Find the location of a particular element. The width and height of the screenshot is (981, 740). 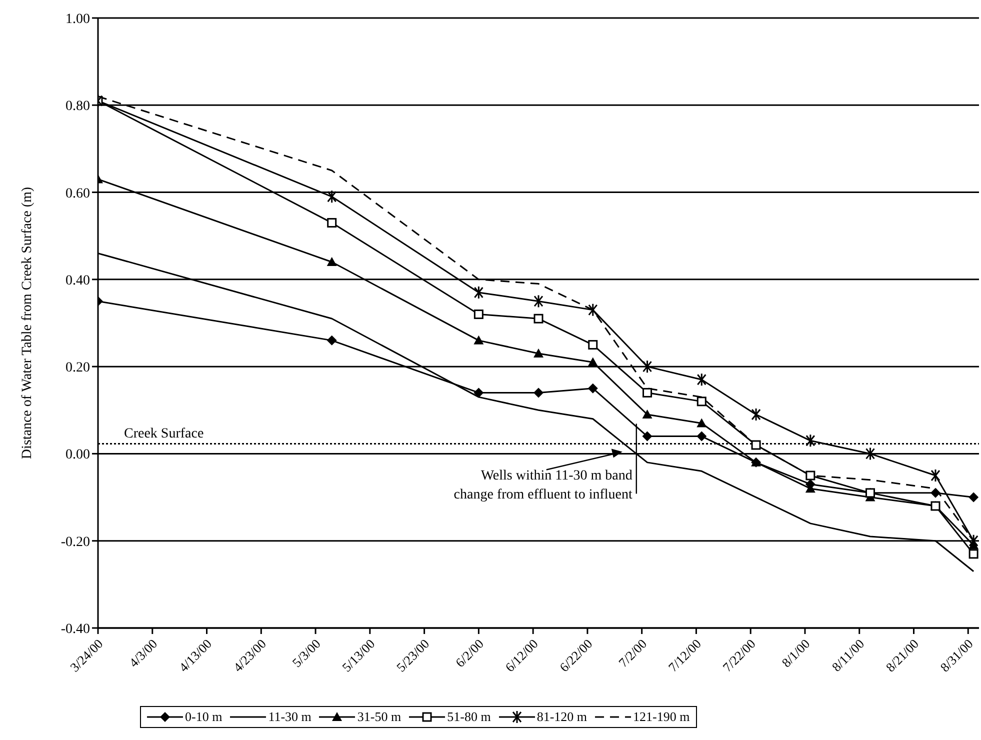

y-tick-label: 0.00 is located at coordinates (78, 455).